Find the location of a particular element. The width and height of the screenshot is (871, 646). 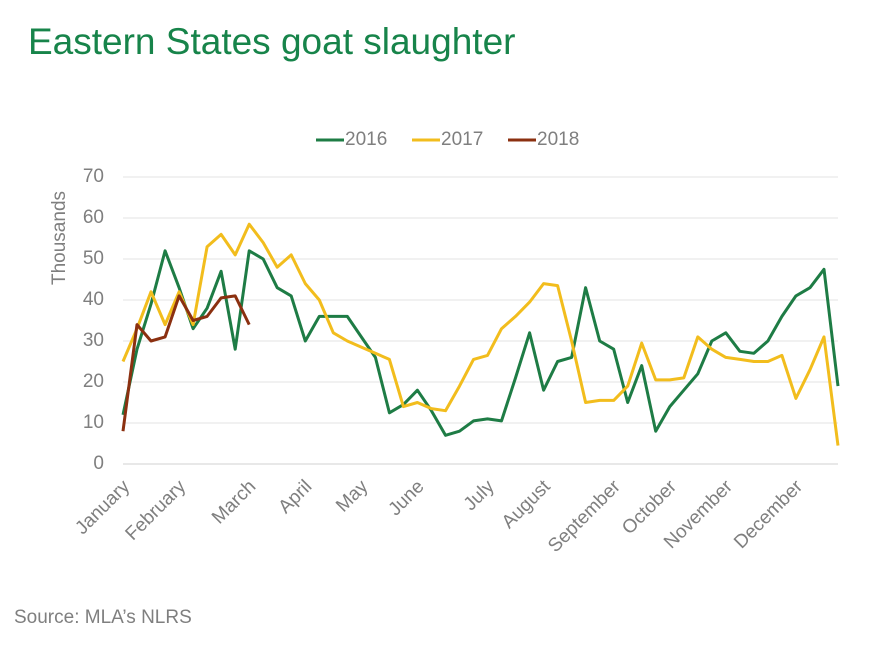

chart-title: Eastern States goat slaughter is located at coordinates (271, 41).